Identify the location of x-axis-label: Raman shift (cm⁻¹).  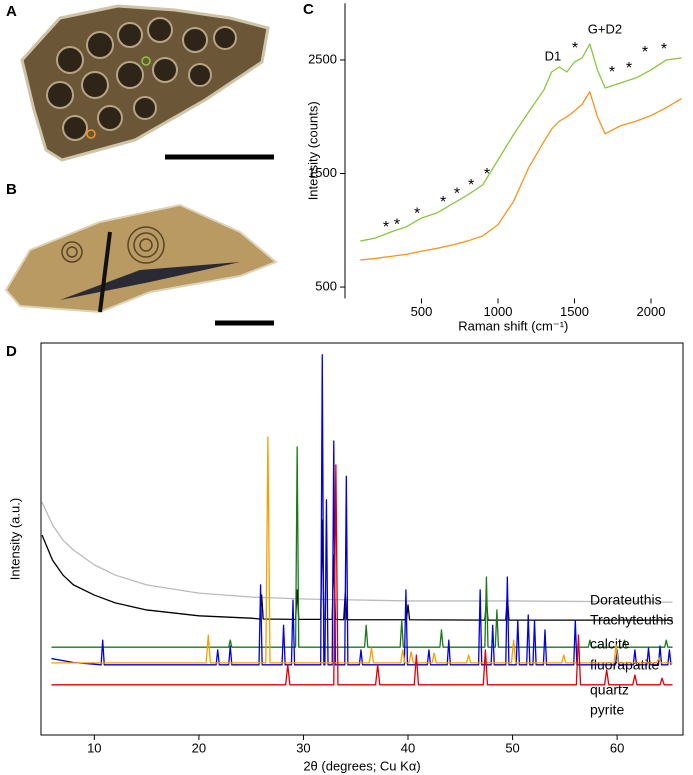
(513, 325).